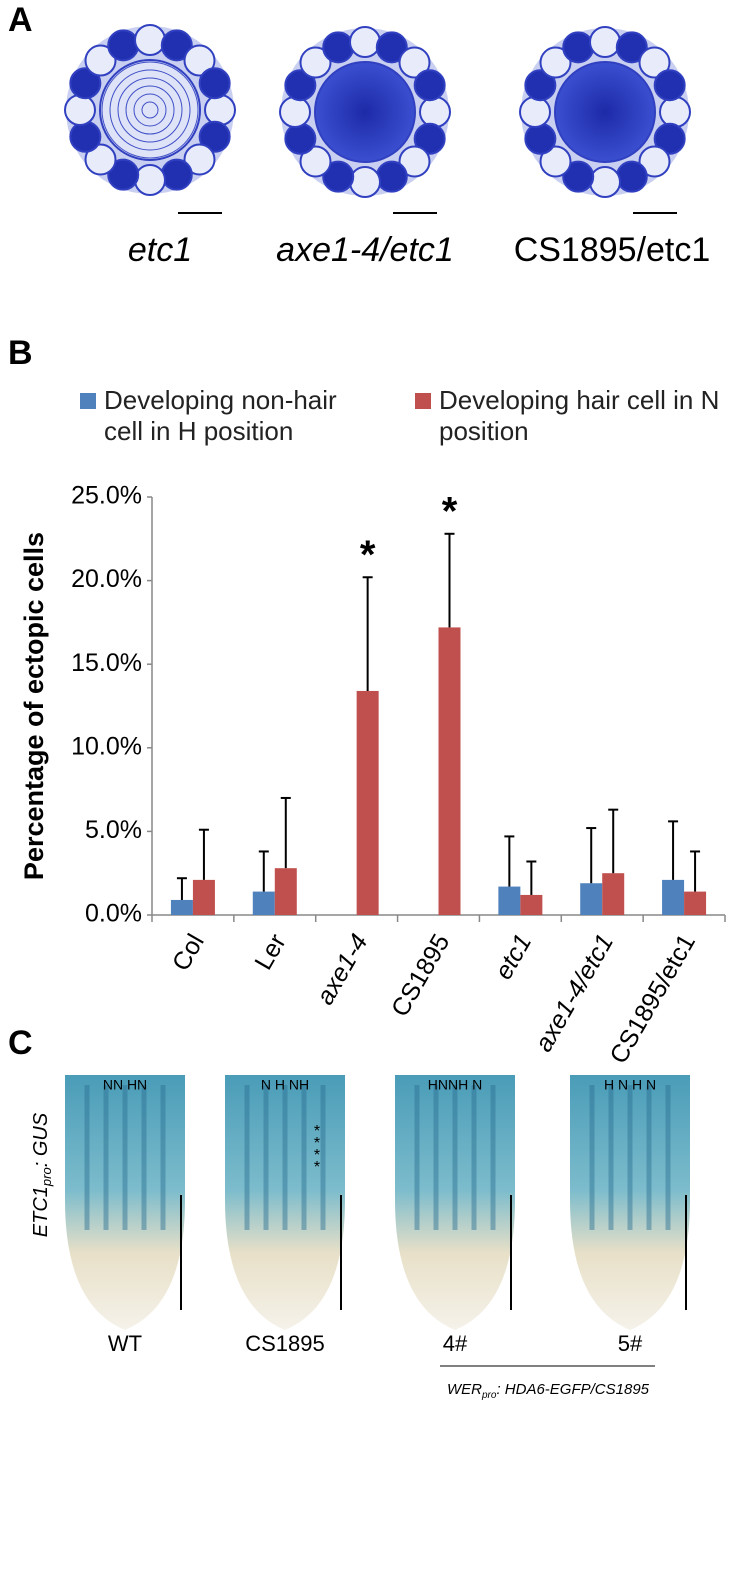  Describe the element at coordinates (106, 746) in the screenshot. I see `y-tick-label: 10.0%` at that location.